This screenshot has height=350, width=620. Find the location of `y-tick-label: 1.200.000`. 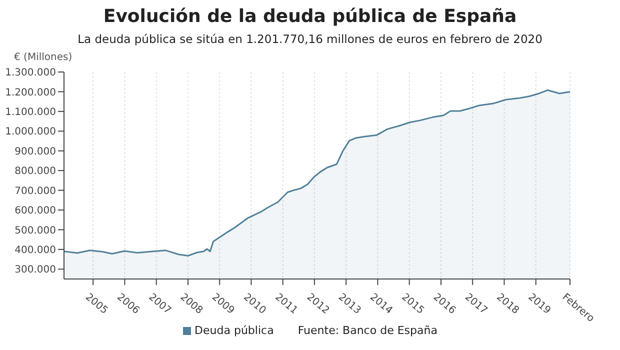

y-tick-label: 1.200.000 is located at coordinates (30, 92).